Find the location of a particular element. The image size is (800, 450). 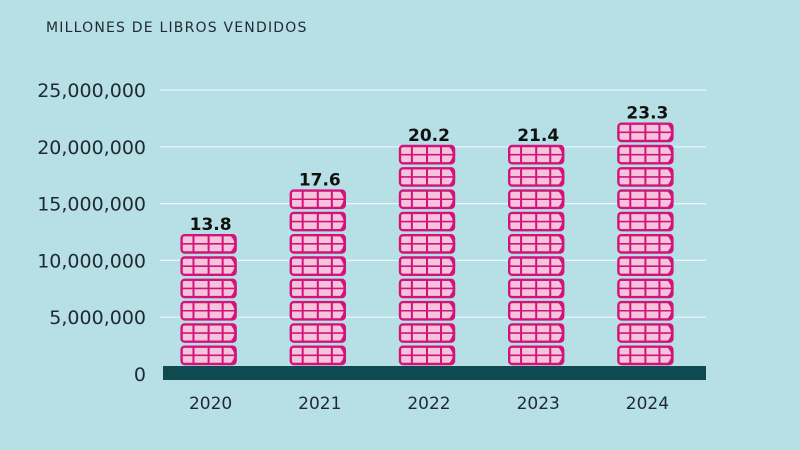

baseline-bar is located at coordinates (434, 373).